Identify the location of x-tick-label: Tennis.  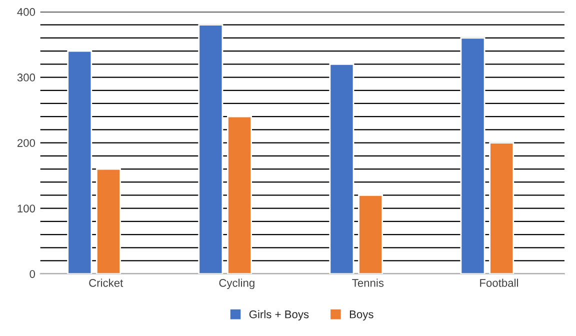
(368, 282).